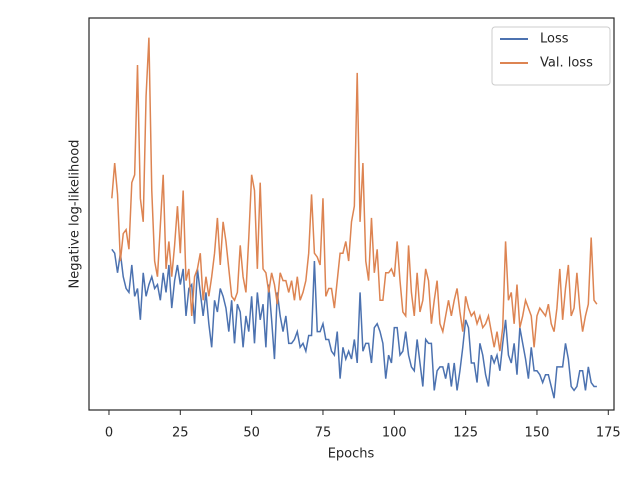 This screenshot has height=484, width=640. I want to click on legend-label: Loss, so click(554, 39).